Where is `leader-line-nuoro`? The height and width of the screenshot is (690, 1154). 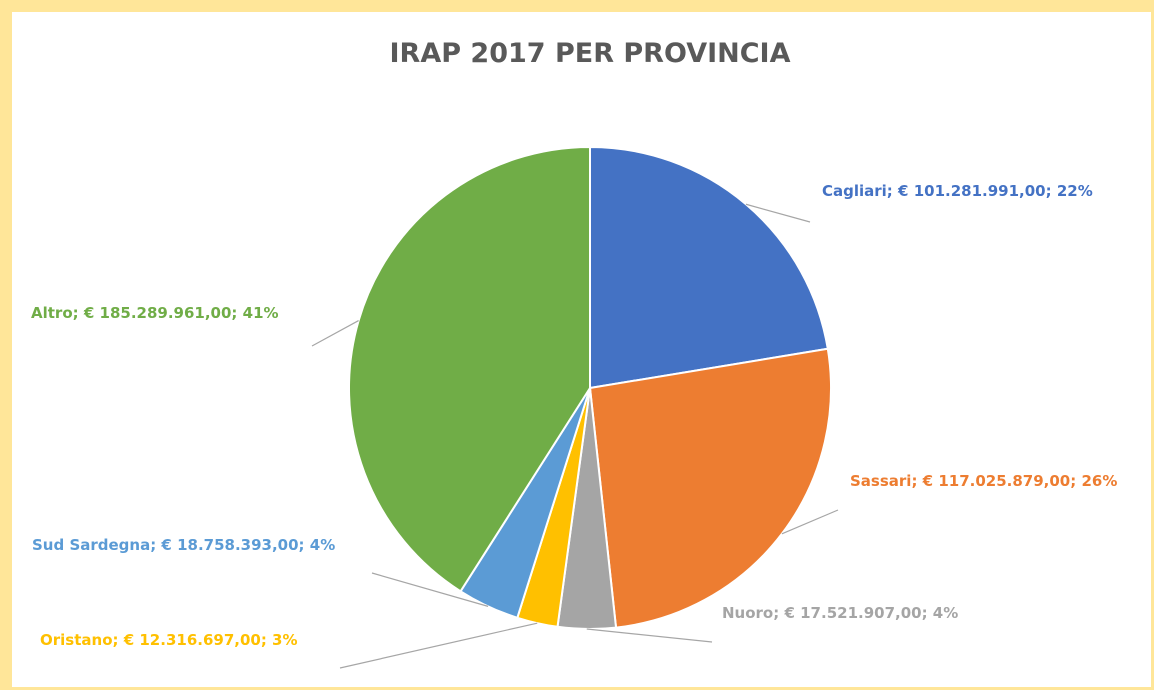
leader-line-nuoro is located at coordinates (649, 635).